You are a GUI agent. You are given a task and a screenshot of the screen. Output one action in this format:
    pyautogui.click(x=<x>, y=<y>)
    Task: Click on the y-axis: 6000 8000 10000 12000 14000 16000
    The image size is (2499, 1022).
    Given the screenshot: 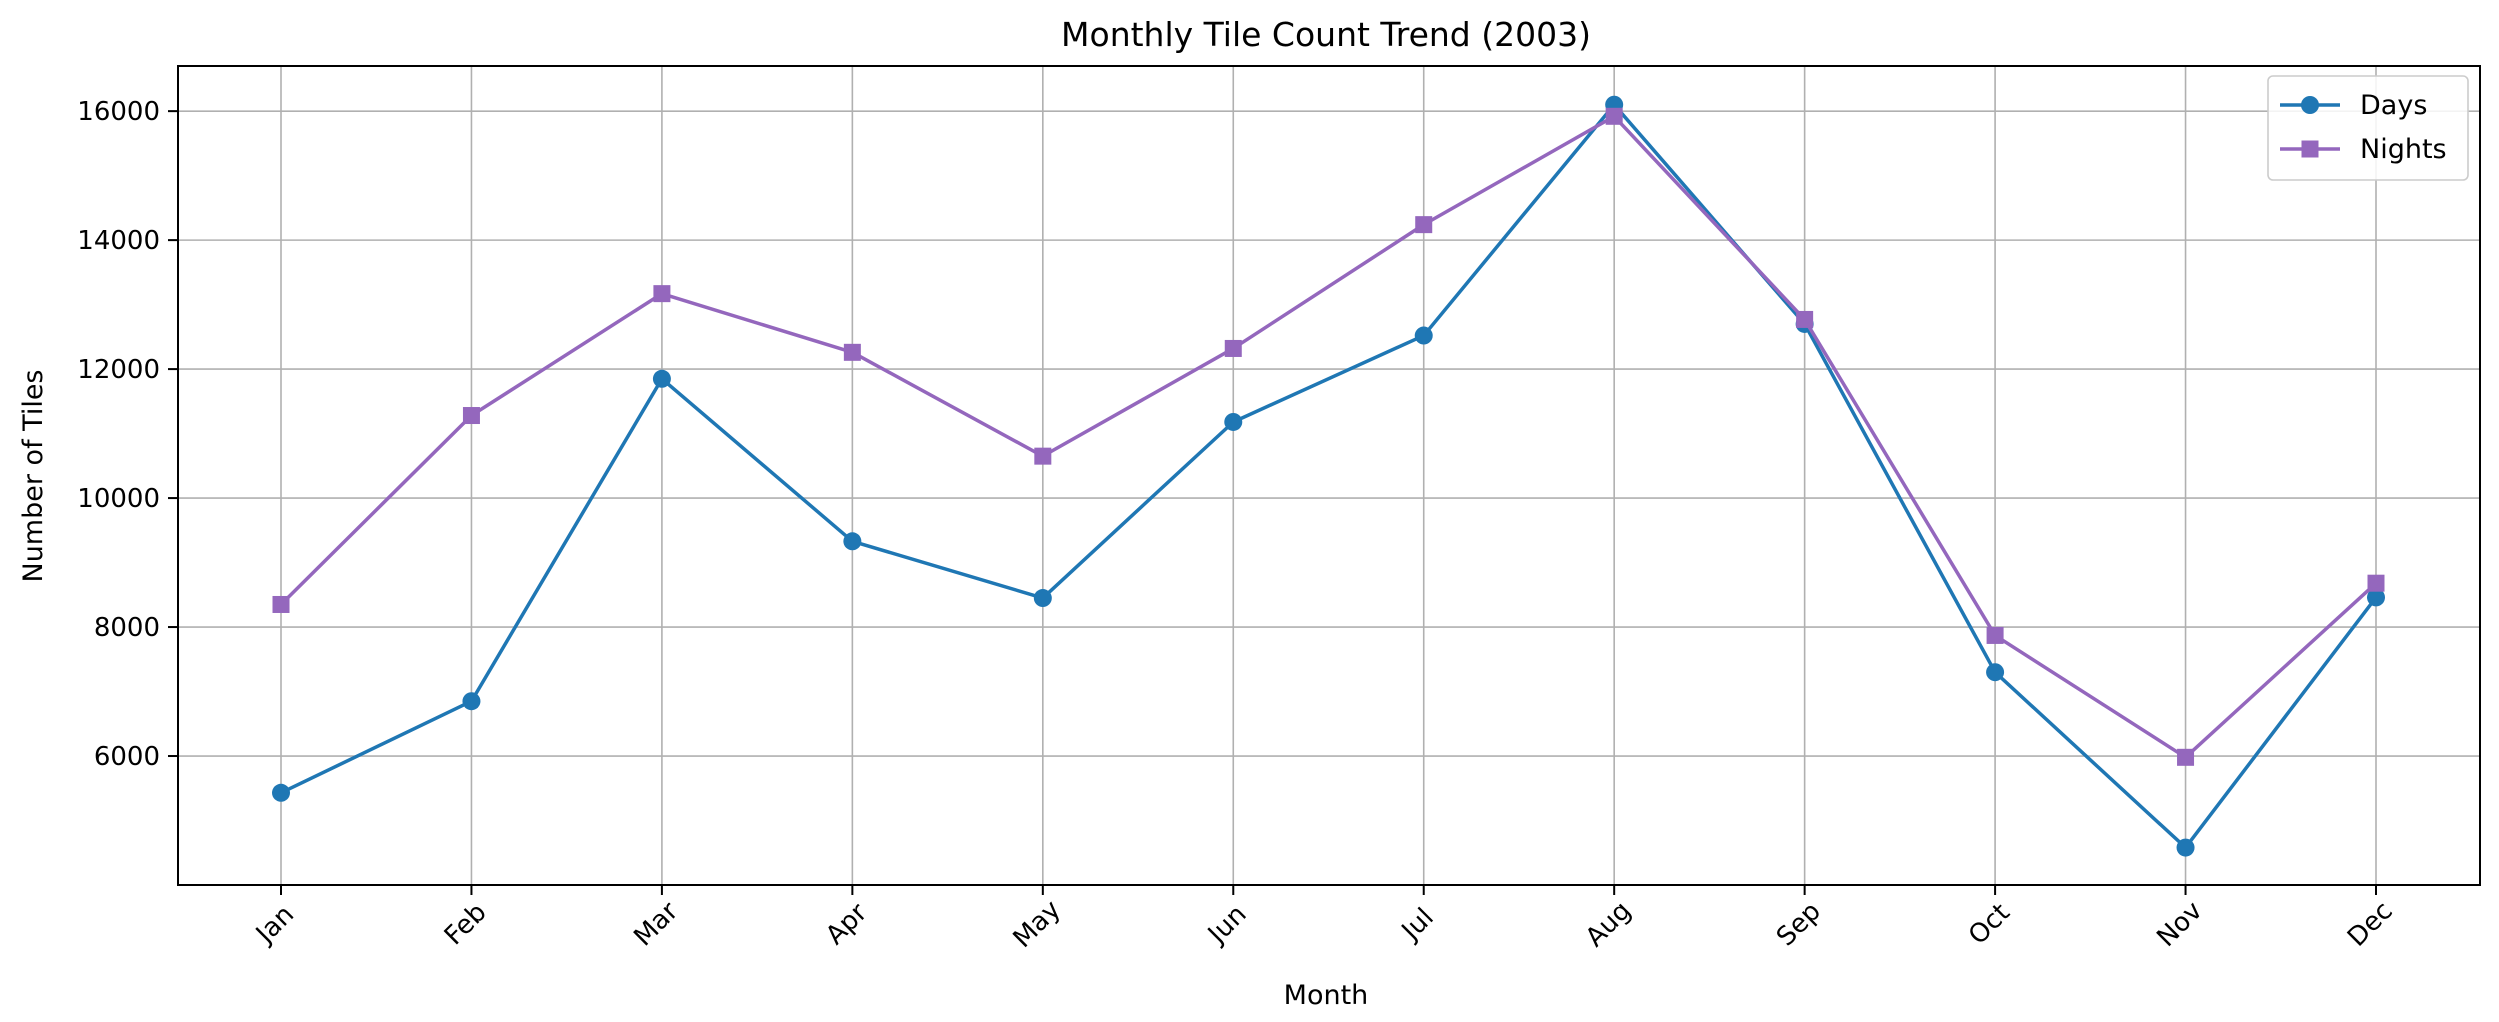 What is the action you would take?
    pyautogui.click(x=127, y=434)
    